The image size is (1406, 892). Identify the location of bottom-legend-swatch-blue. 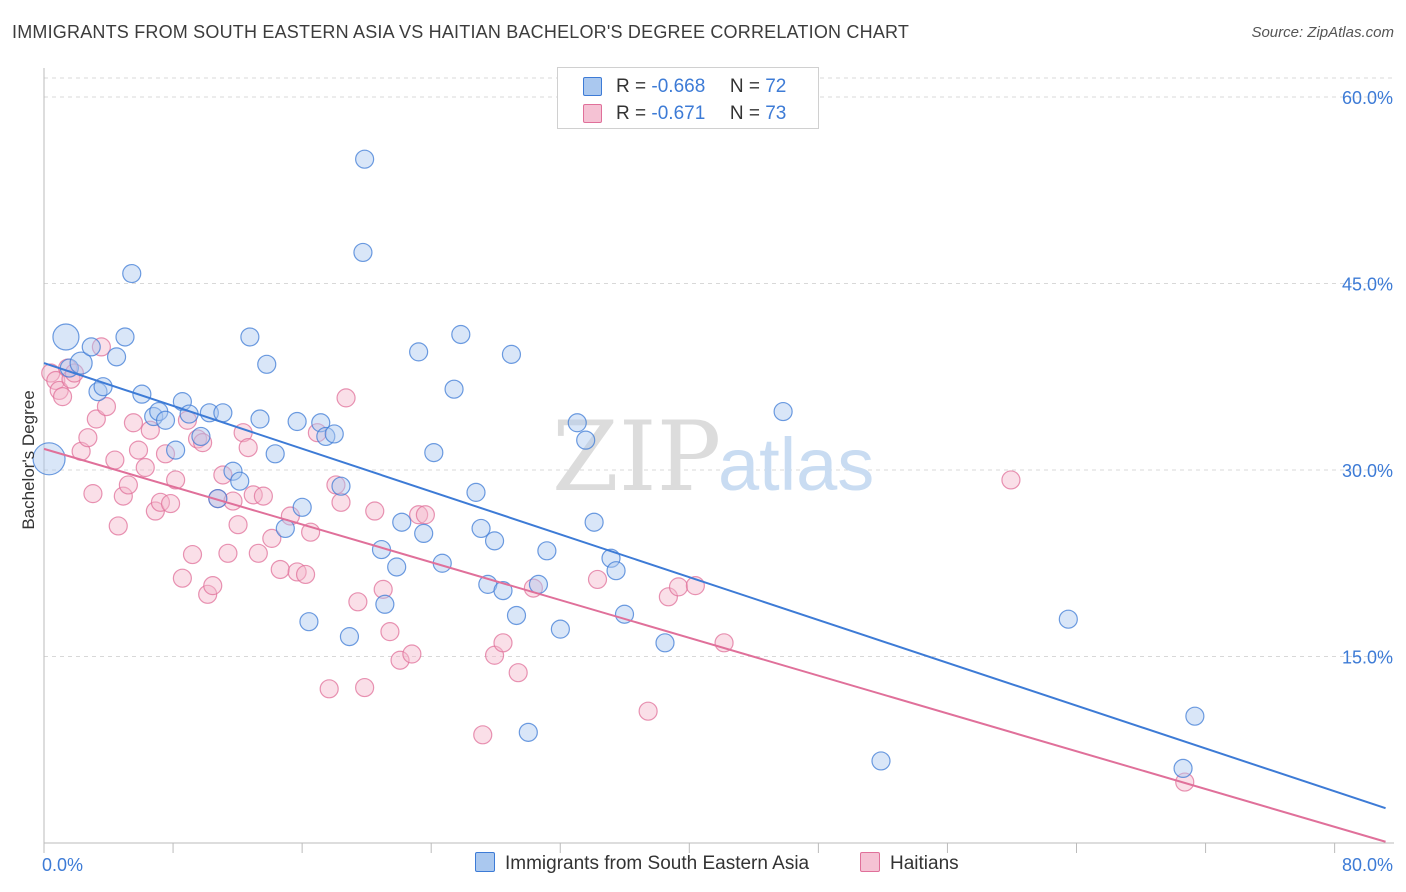
(485, 862).